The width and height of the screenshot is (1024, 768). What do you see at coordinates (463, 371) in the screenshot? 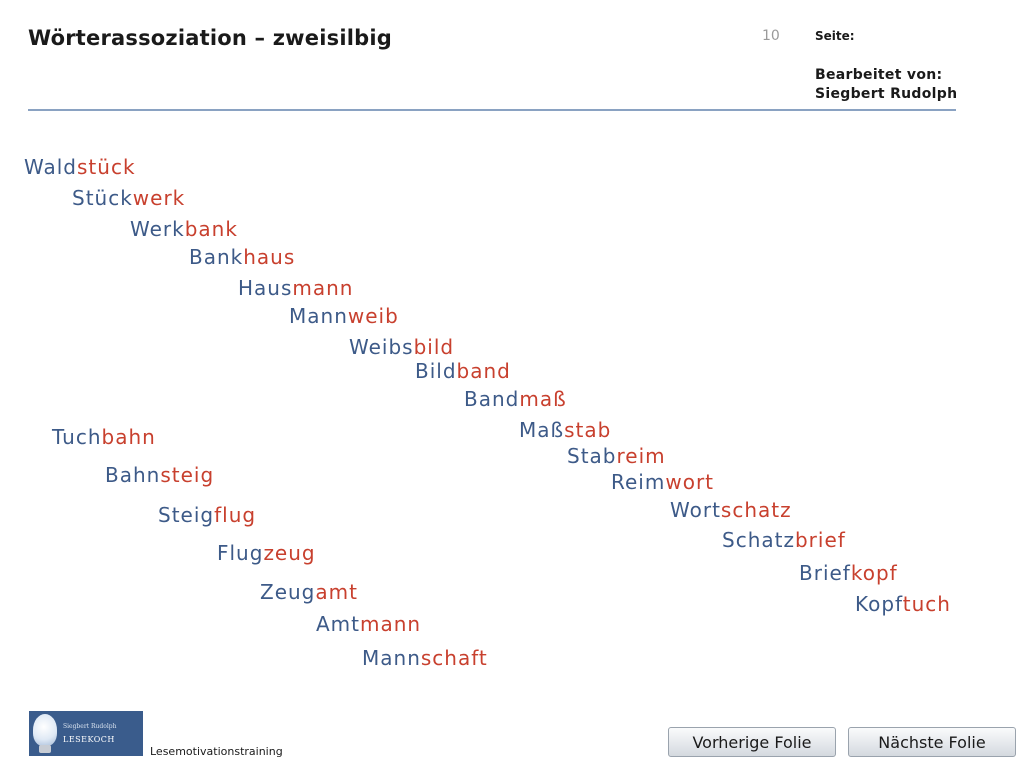
I see `word-8: Bildband` at bounding box center [463, 371].